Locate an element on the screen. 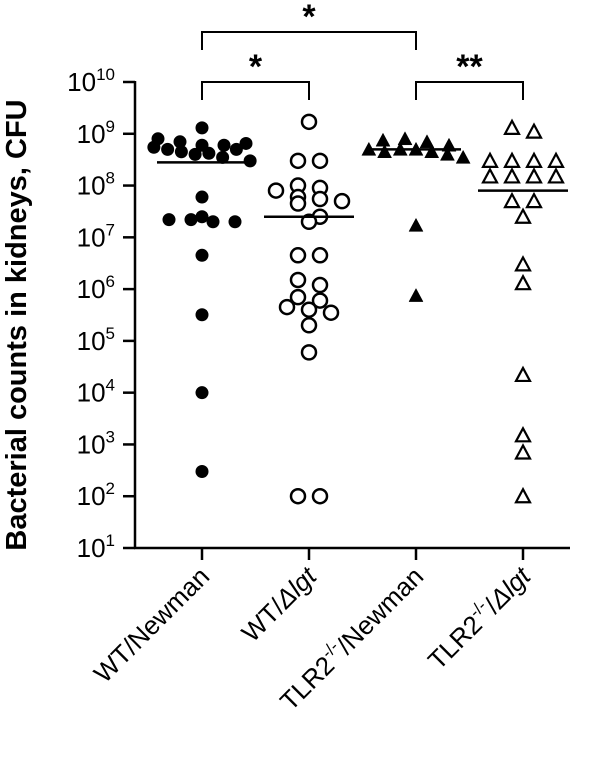 The width and height of the screenshot is (596, 777). y-tick-label: 10⁶ is located at coordinates (96, 288).